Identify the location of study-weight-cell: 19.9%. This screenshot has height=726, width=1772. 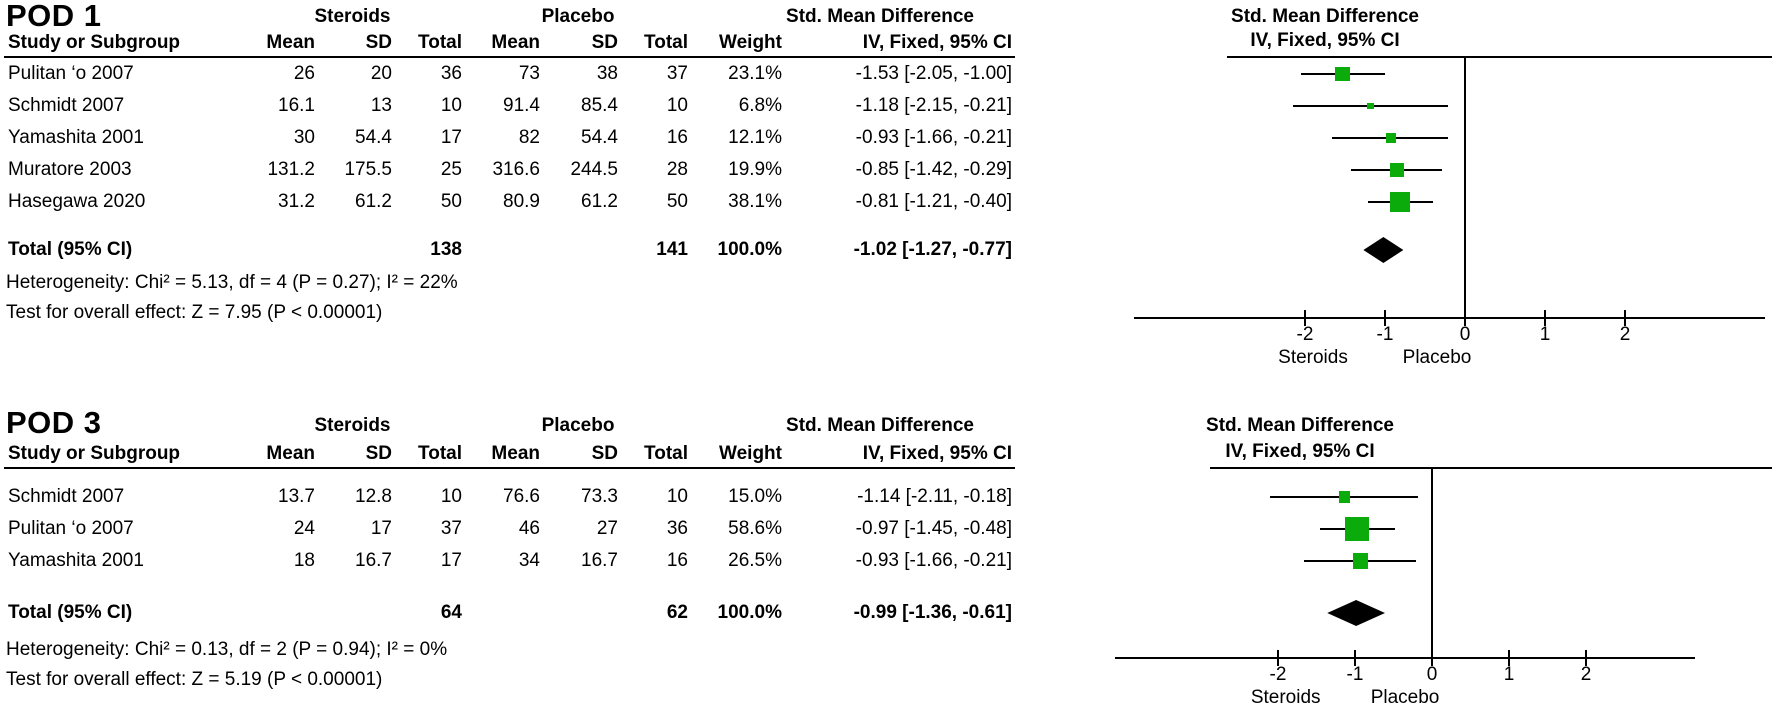
(755, 169).